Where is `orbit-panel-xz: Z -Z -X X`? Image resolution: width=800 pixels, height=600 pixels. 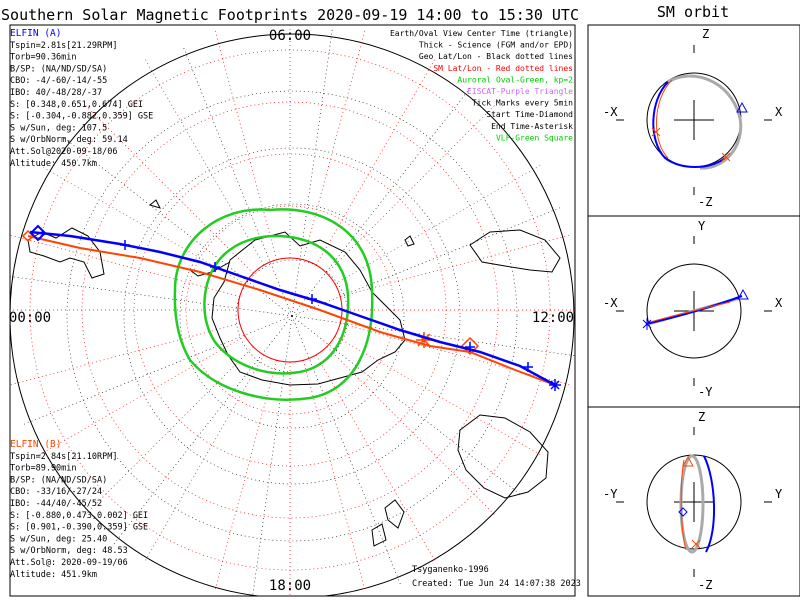
orbit-panel-xz: Z -Z -X X is located at coordinates (693, 118).